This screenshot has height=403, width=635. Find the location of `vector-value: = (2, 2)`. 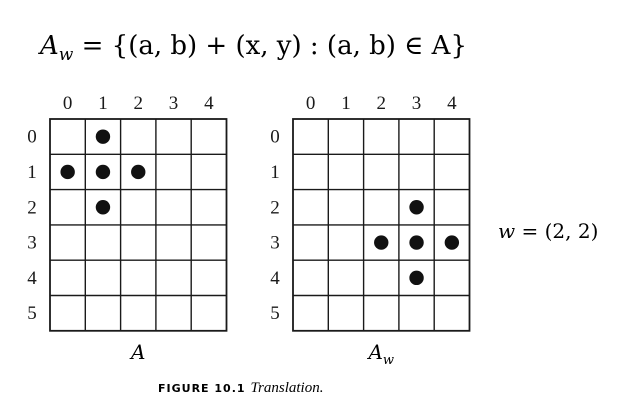

vector-value: = (2, 2) is located at coordinates (556, 231).